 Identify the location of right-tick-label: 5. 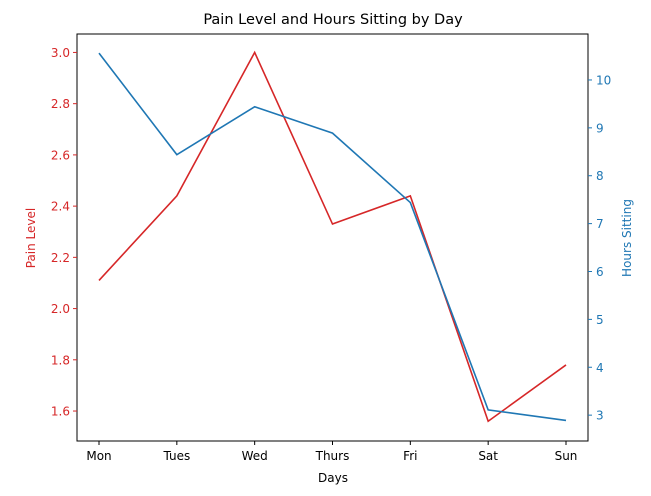
(600, 320).